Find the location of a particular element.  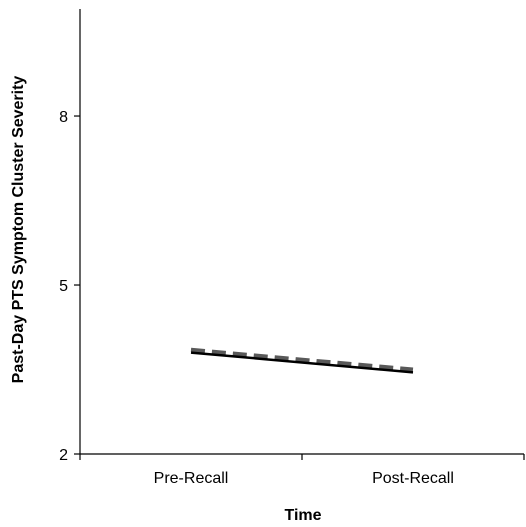

x-axis-title: Time is located at coordinates (302, 515).